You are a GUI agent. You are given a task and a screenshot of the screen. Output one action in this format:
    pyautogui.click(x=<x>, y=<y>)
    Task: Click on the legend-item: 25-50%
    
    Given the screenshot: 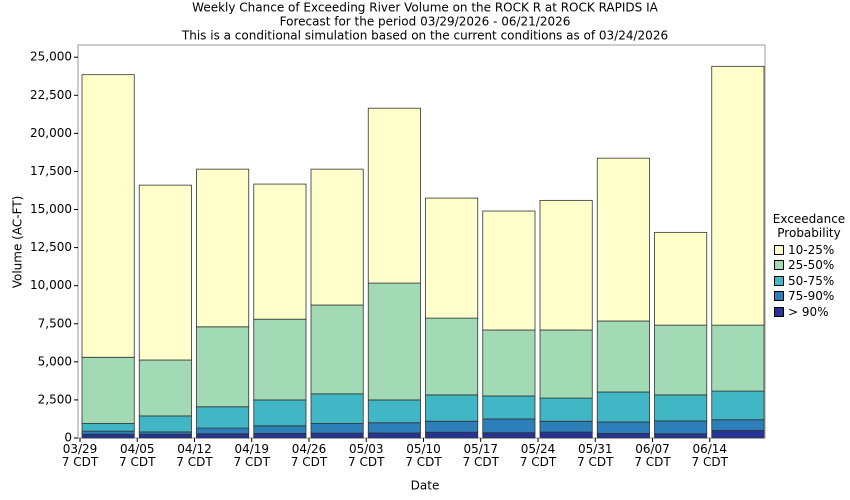 What is the action you would take?
    pyautogui.click(x=812, y=266)
    